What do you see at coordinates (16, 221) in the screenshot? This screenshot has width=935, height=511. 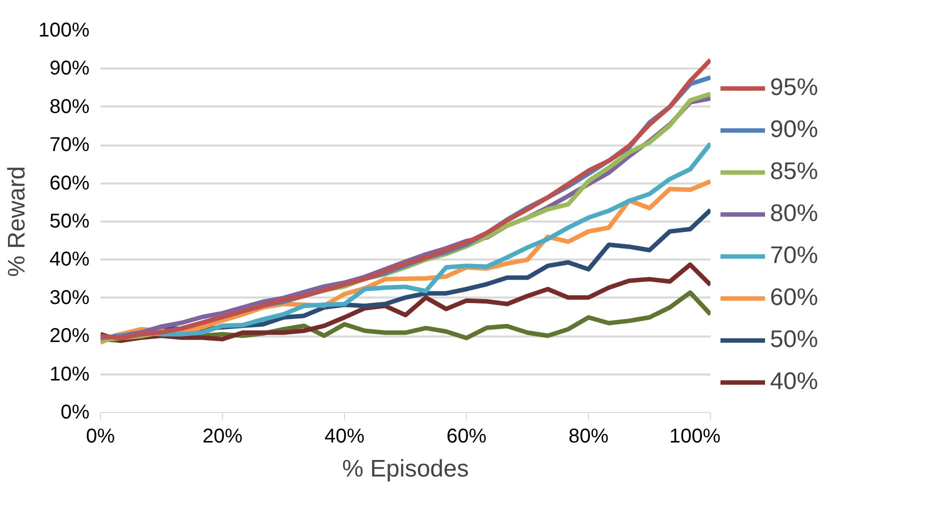 I see `y-axis-title: % Reward` at bounding box center [16, 221].